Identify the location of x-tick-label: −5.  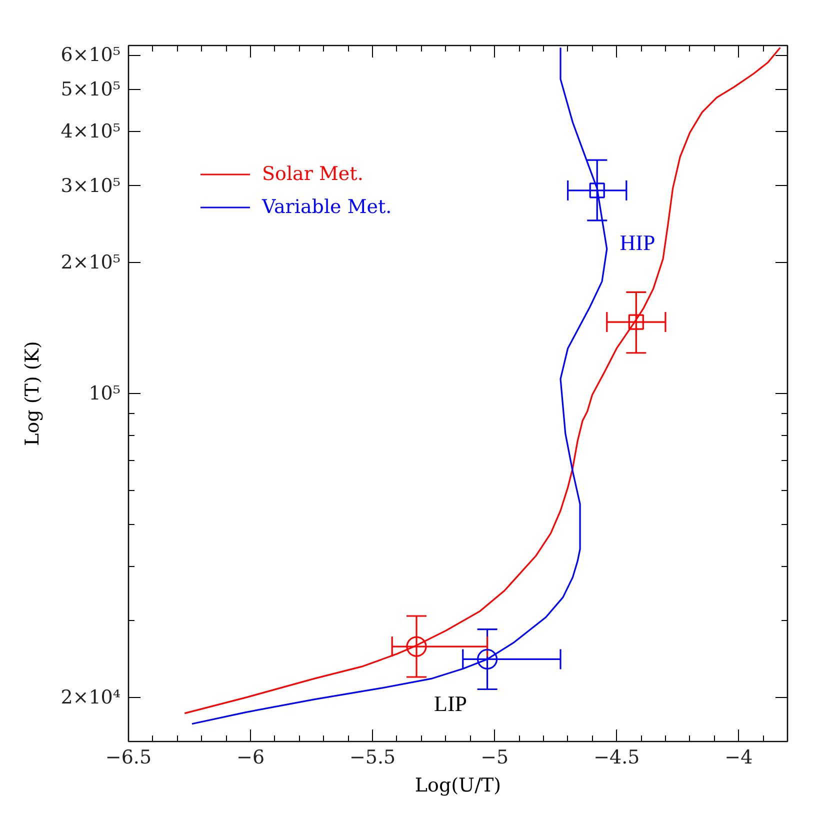
(494, 757).